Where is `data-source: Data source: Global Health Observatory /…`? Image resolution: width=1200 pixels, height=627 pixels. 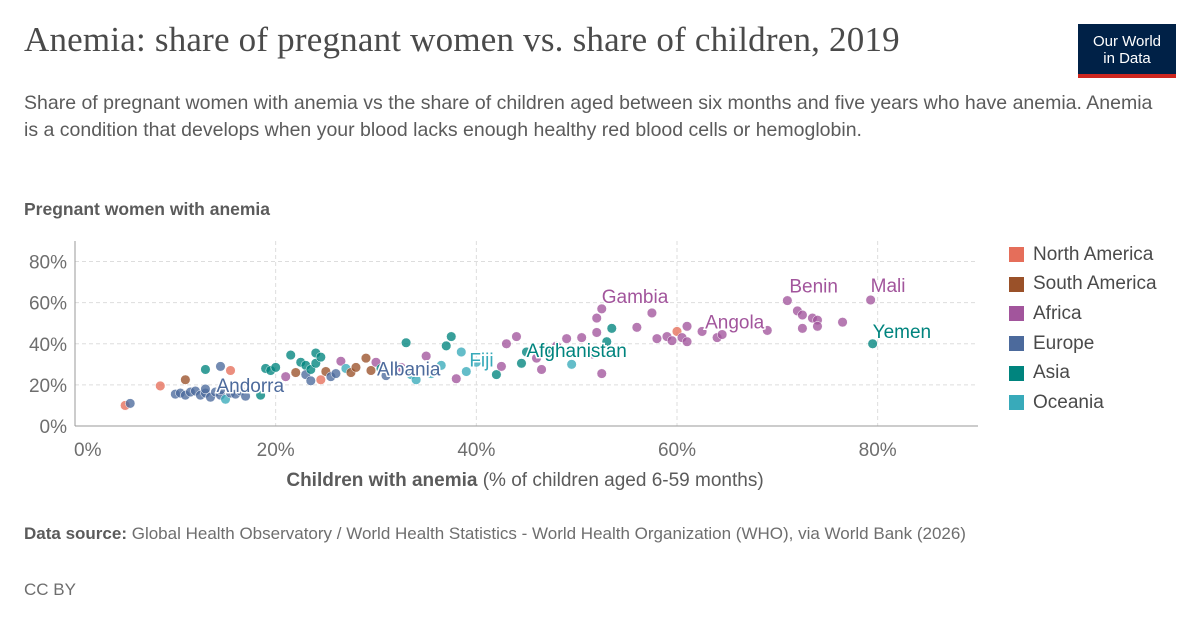
data-source: Data source: Global Health Observatory /… is located at coordinates (584, 533).